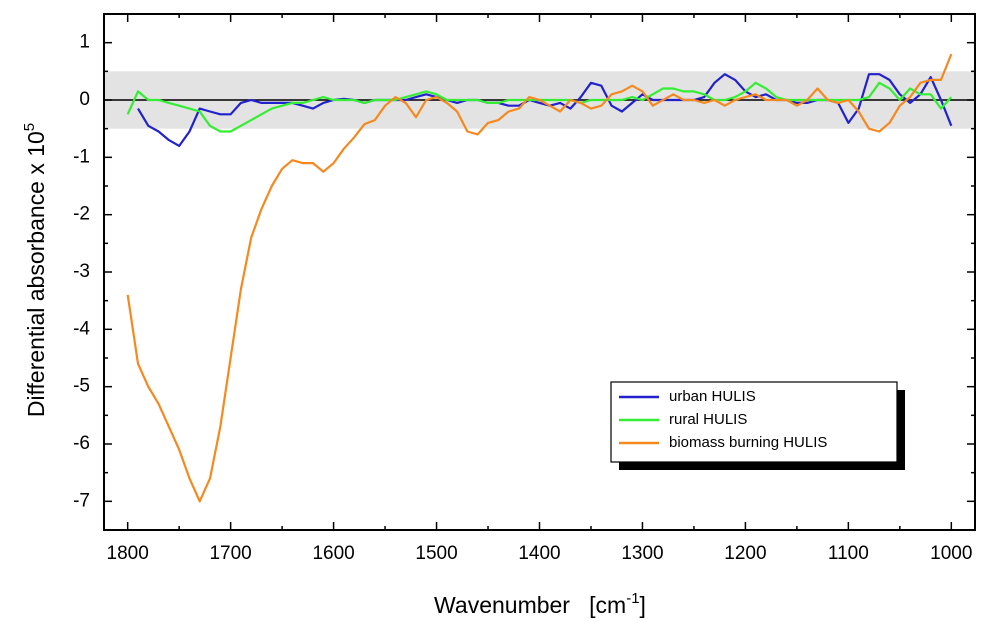 The image size is (982, 621). What do you see at coordinates (81, 328) in the screenshot?
I see `y-tick-label: -4` at bounding box center [81, 328].